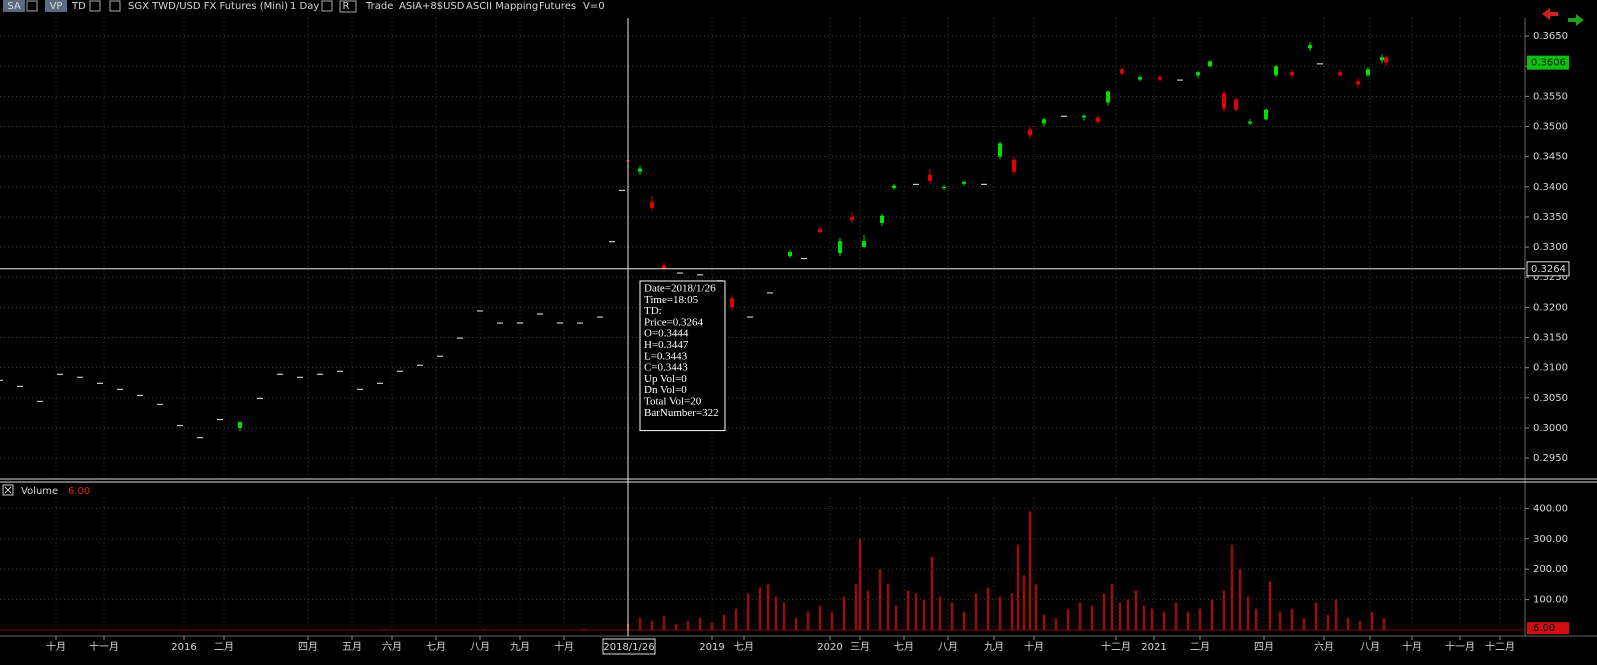 Image resolution: width=1597 pixels, height=665 pixels. I want to click on x-tick-label: 三月, so click(860, 647).